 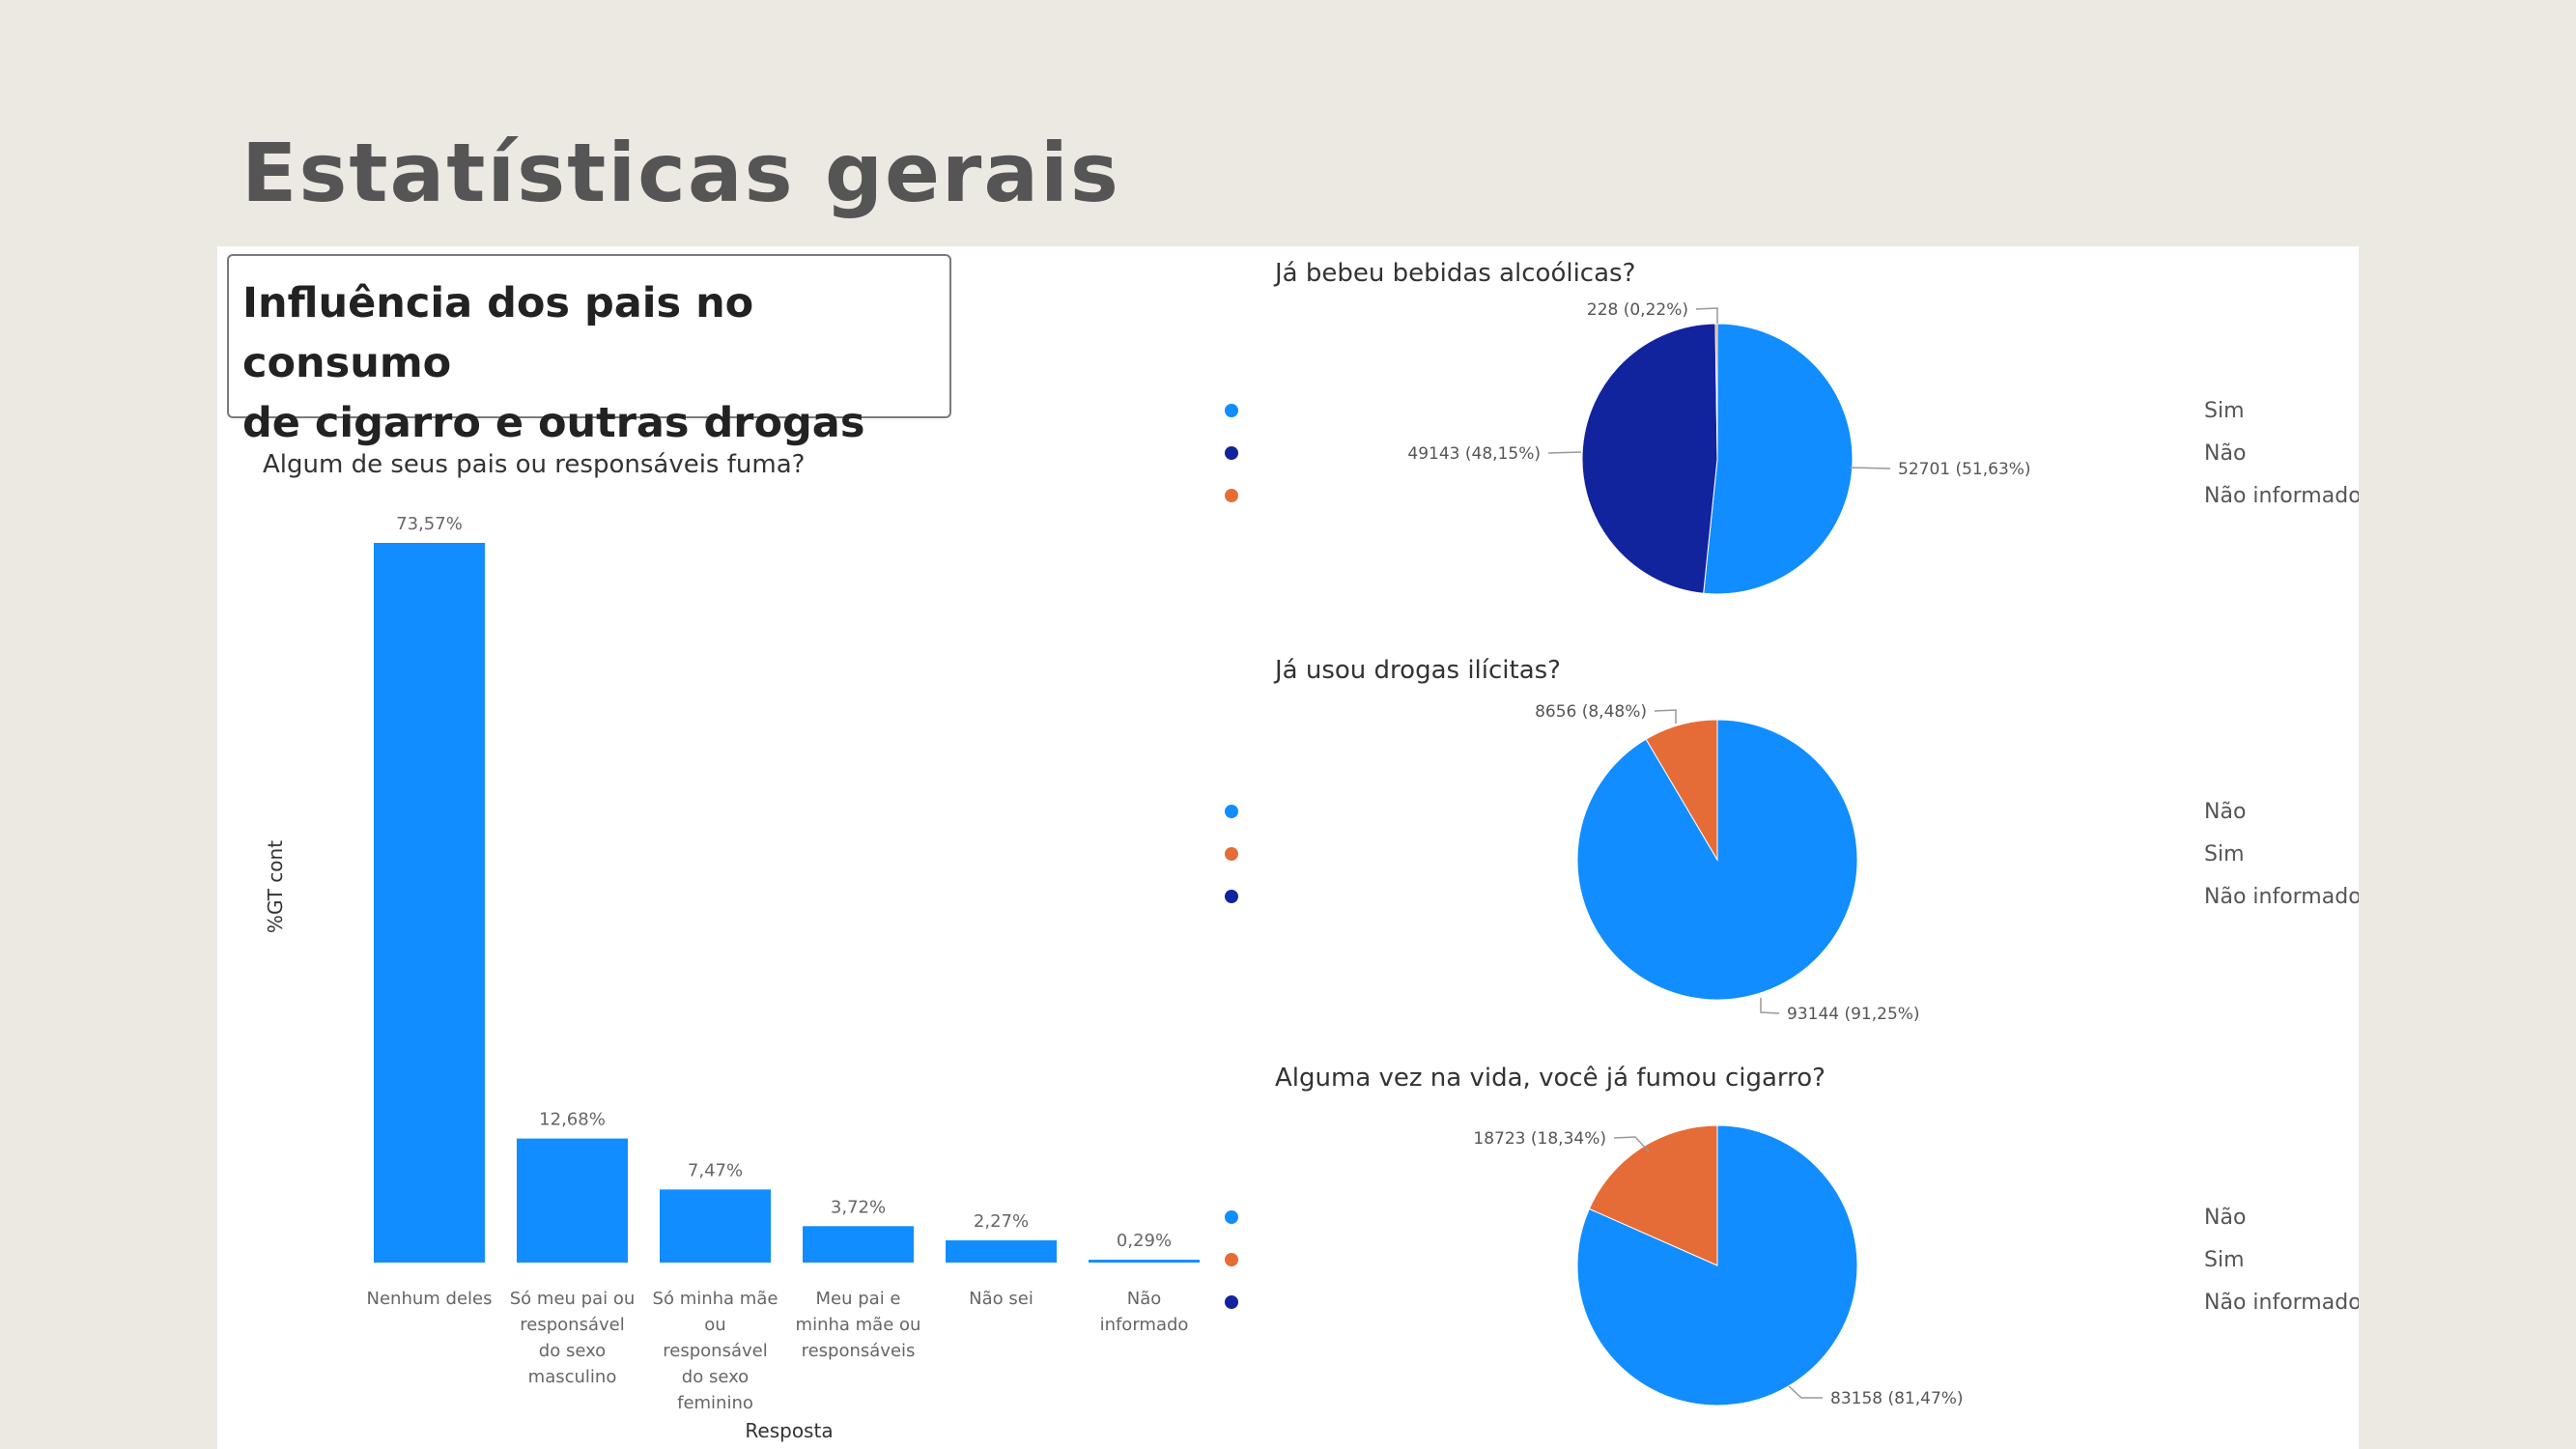 I want to click on pie-0-legend-label-2: Não informado, so click(x=2281, y=496).